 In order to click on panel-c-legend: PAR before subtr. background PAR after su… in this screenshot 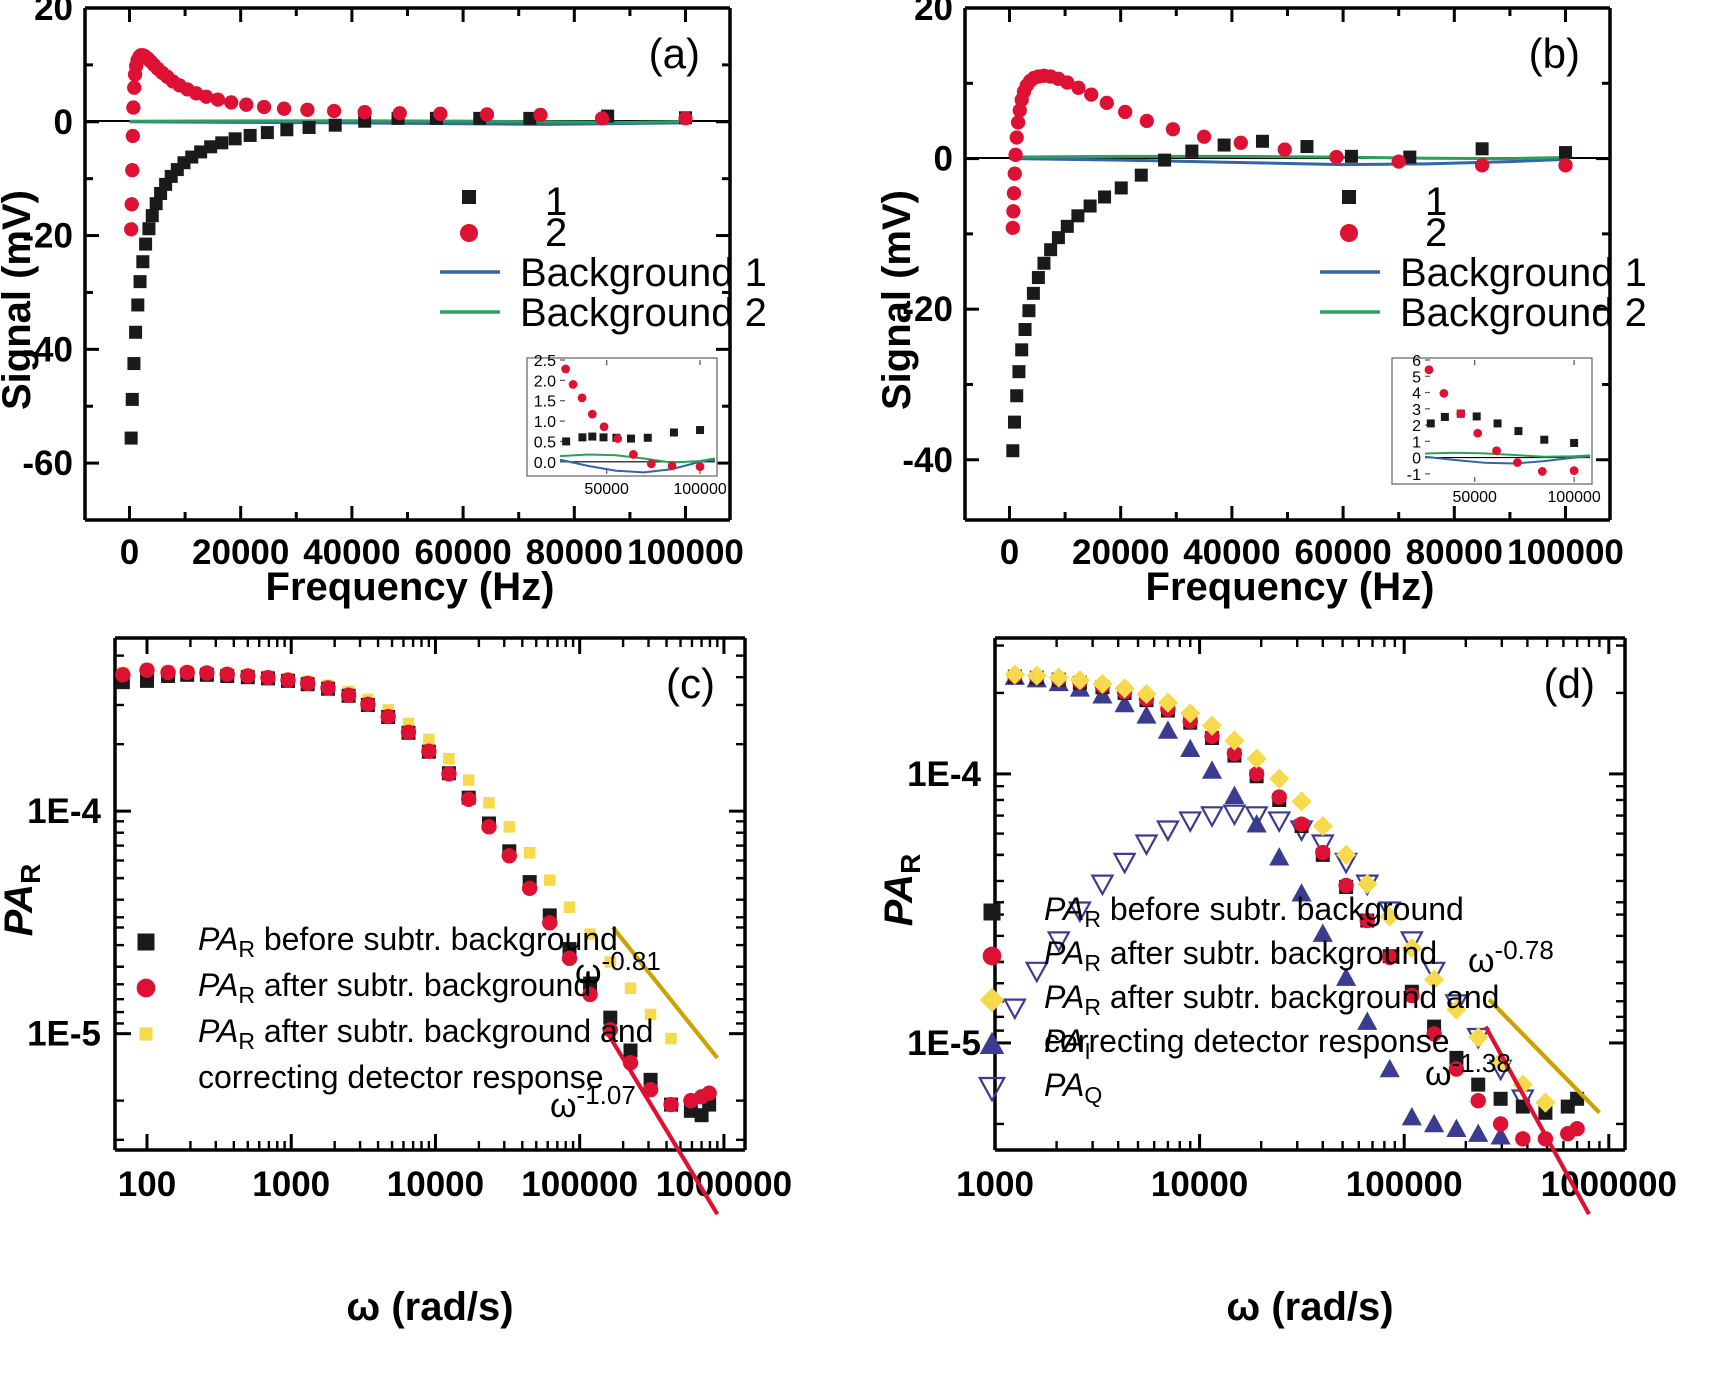, I will do `click(394, 1008)`.